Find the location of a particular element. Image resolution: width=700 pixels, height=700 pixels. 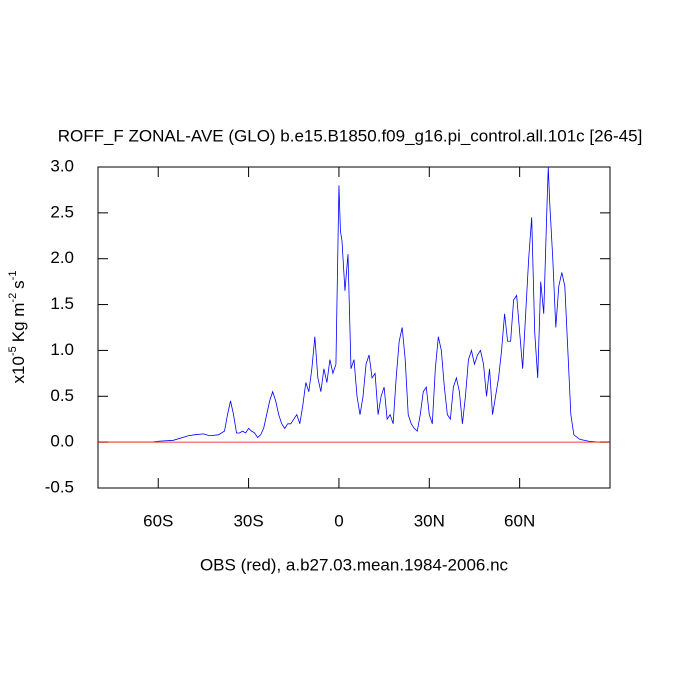

y-label-sup: -5 is located at coordinates (13, 351).